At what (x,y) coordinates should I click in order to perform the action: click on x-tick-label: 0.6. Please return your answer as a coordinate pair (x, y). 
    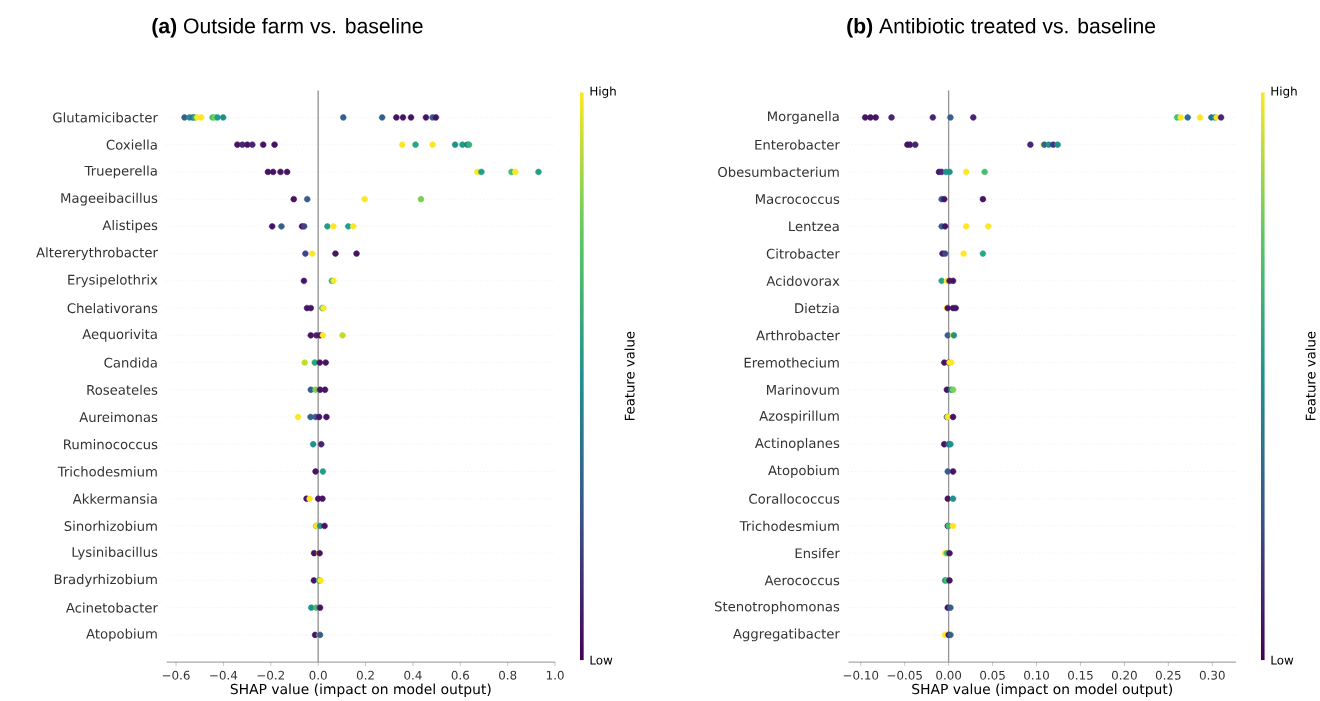
    Looking at the image, I should click on (460, 675).